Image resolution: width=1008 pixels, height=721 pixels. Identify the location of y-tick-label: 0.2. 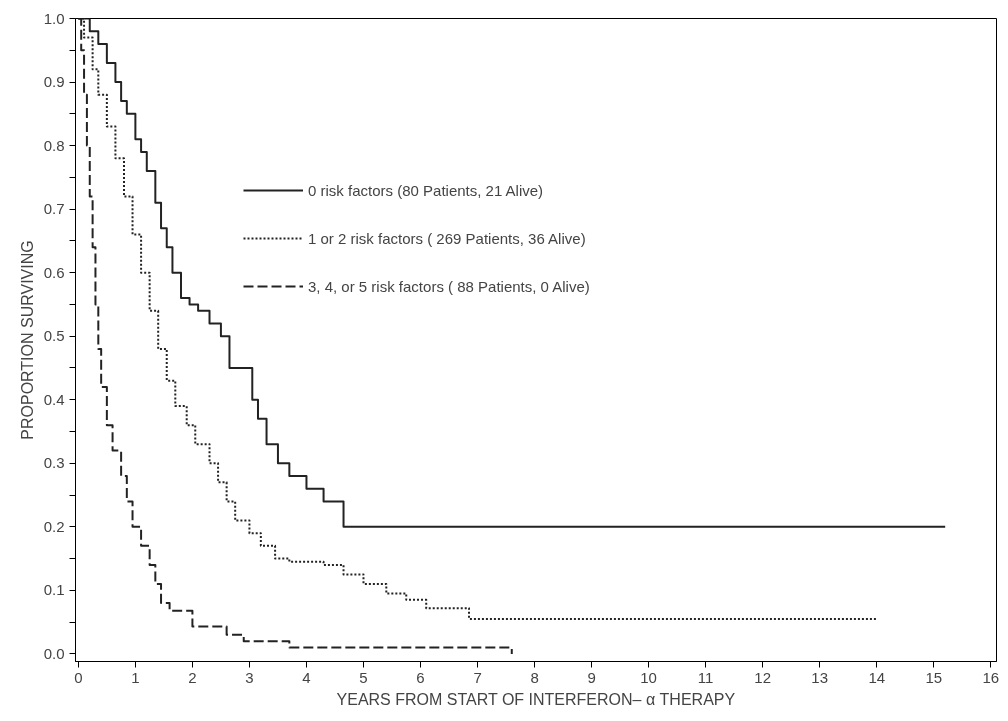
(54, 526).